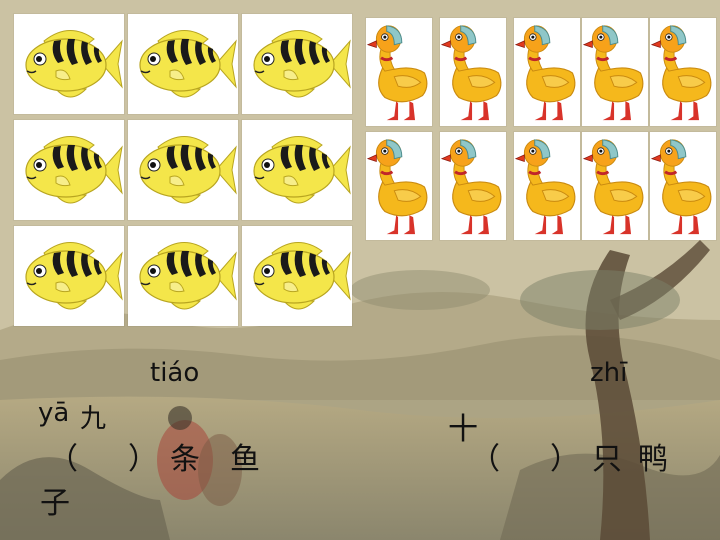 This screenshot has width=720, height=540. Describe the element at coordinates (654, 459) in the screenshot. I see `char-ya: 鸭` at that location.